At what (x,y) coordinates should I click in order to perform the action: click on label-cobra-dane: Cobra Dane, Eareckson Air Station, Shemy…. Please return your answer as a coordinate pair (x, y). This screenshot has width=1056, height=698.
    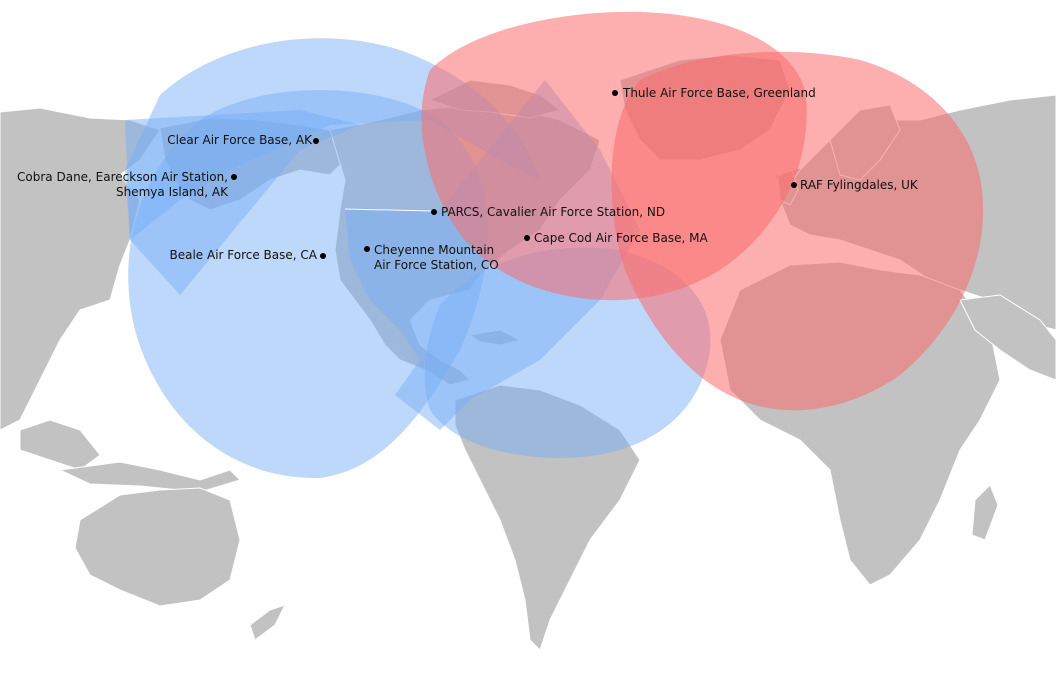
    Looking at the image, I should click on (114, 185).